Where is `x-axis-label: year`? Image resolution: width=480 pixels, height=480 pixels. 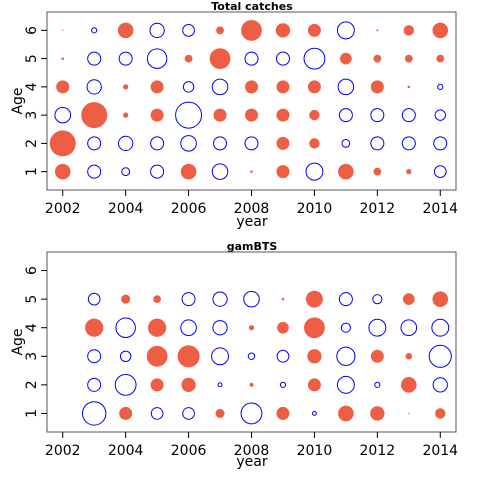 x-axis-label: year is located at coordinates (251, 222).